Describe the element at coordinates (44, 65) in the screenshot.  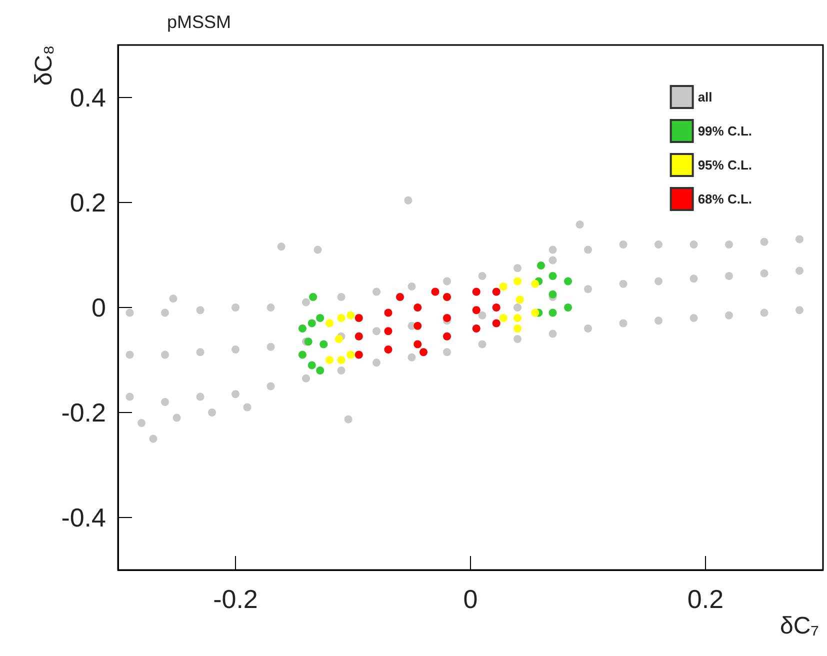
I see `y-axis-title: δC₈` at that location.